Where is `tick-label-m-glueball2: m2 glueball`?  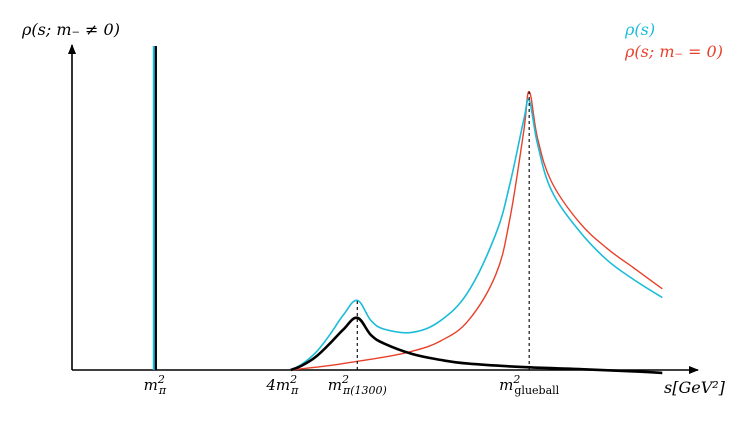
tick-label-m-glueball2: m2 glueball is located at coordinates (529, 385).